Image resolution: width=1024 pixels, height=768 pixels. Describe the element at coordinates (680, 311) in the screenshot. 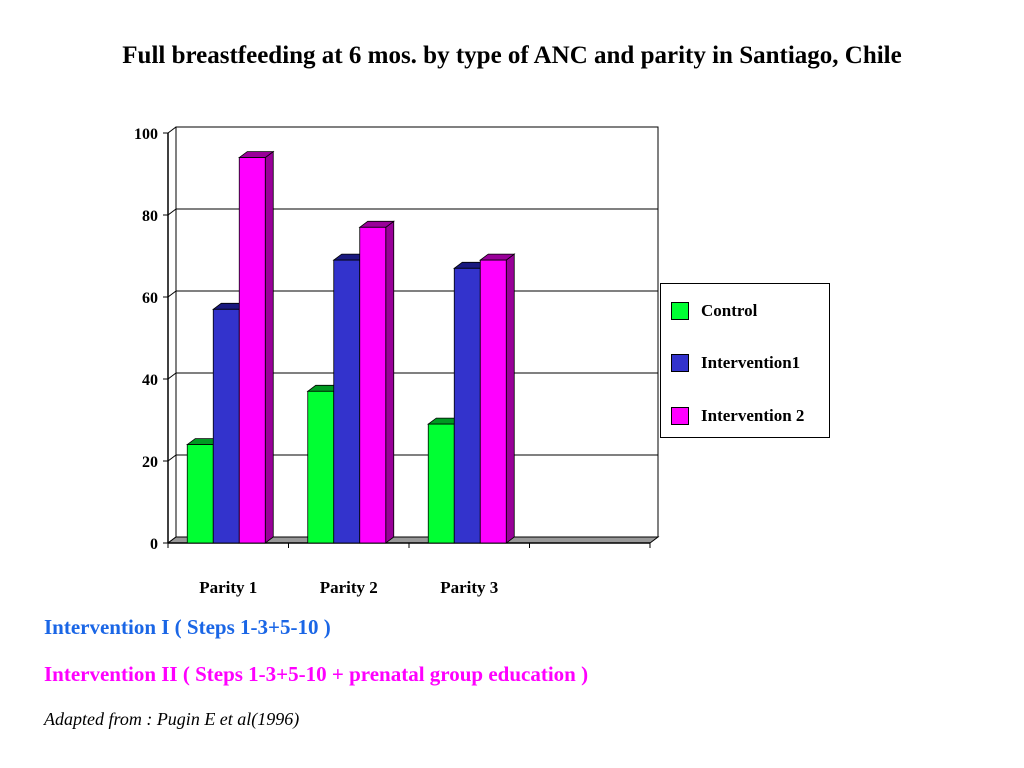

I see `legend-swatch-control` at that location.